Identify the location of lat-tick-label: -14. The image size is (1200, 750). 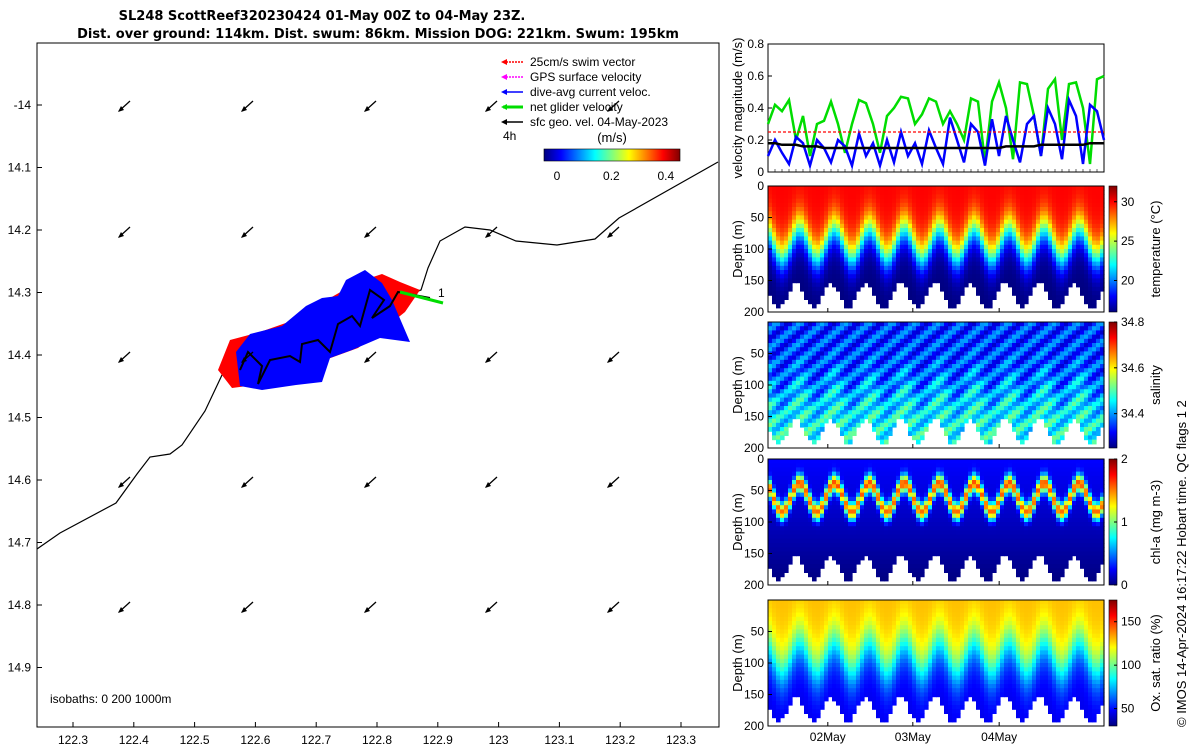
(23, 105).